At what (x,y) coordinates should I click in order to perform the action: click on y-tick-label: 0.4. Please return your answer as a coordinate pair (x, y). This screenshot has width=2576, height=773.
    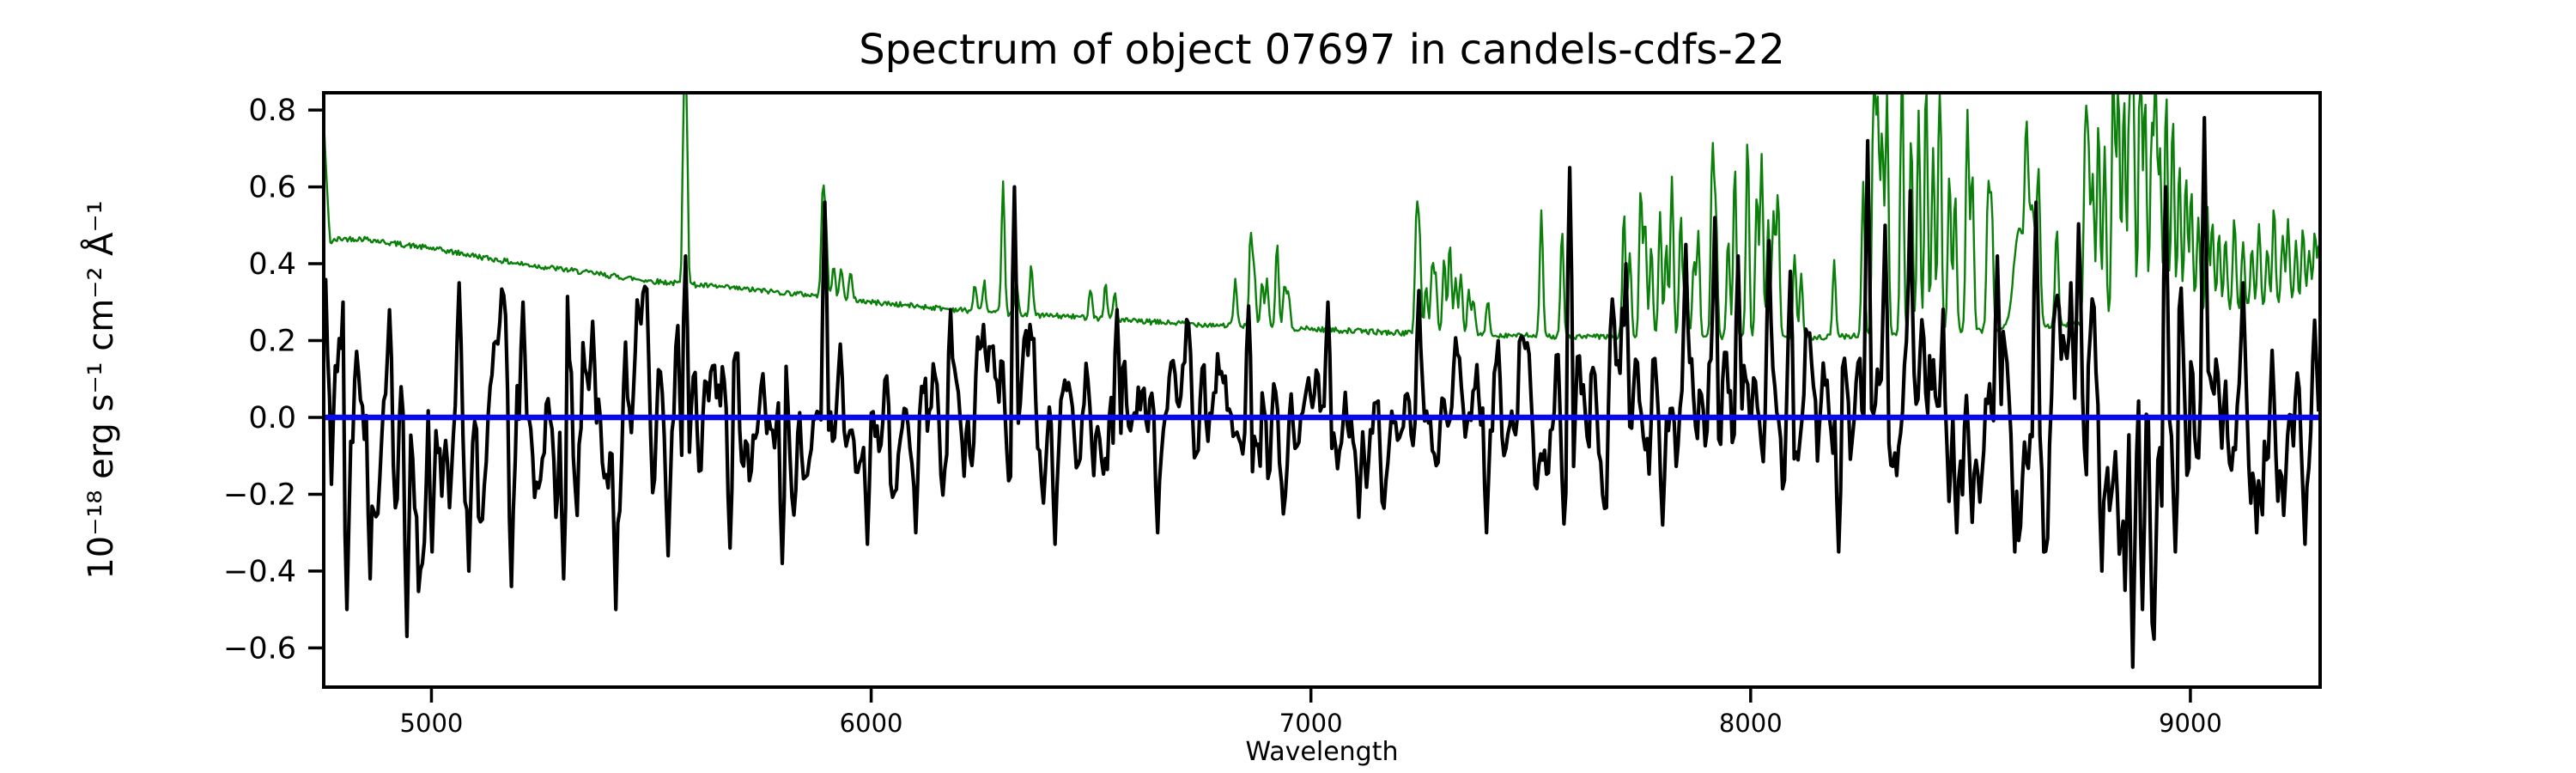
    Looking at the image, I should click on (272, 264).